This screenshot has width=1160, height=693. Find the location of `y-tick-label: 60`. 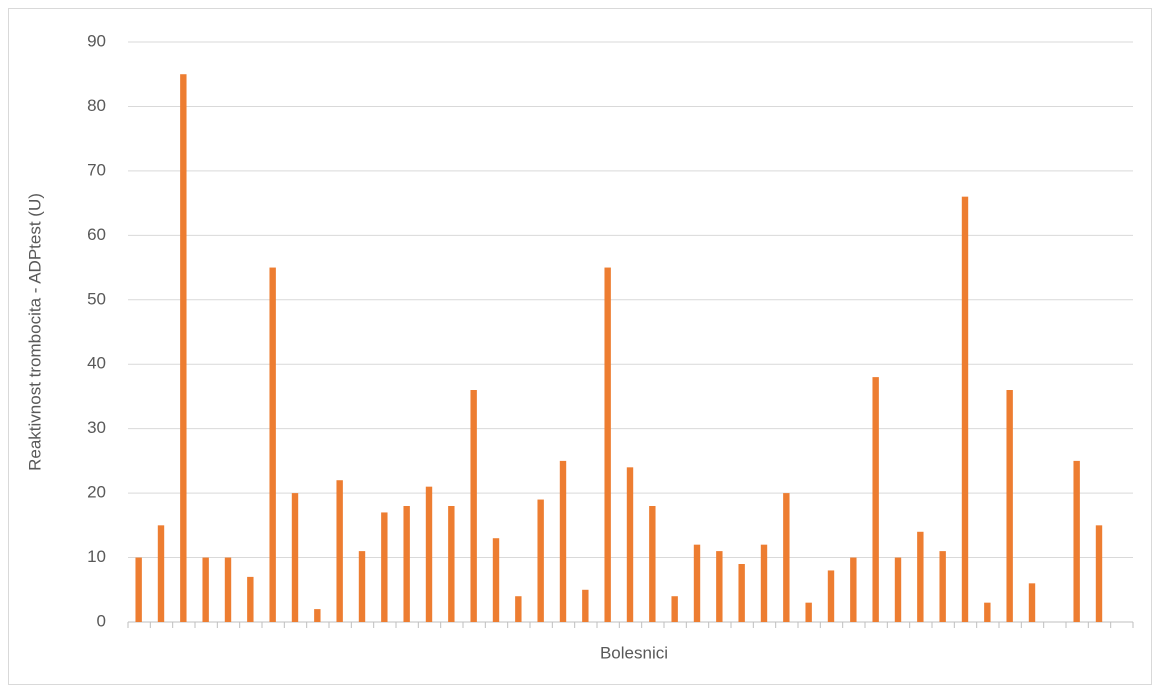

y-tick-label: 60 is located at coordinates (96, 234).